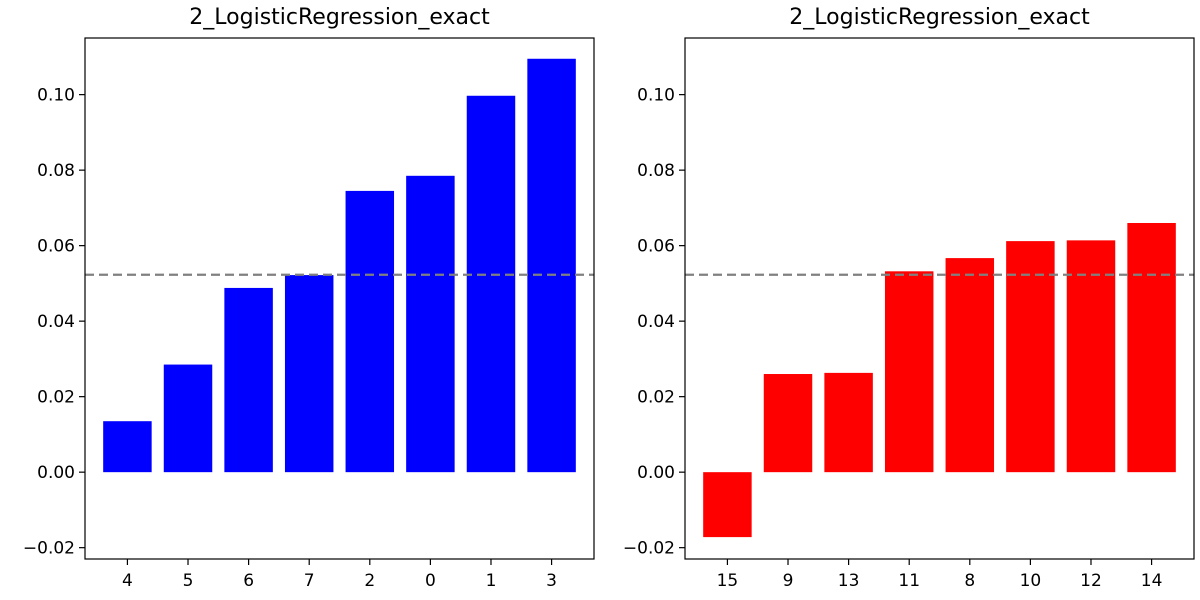  I want to click on x-tick-label: 5, so click(188, 581).